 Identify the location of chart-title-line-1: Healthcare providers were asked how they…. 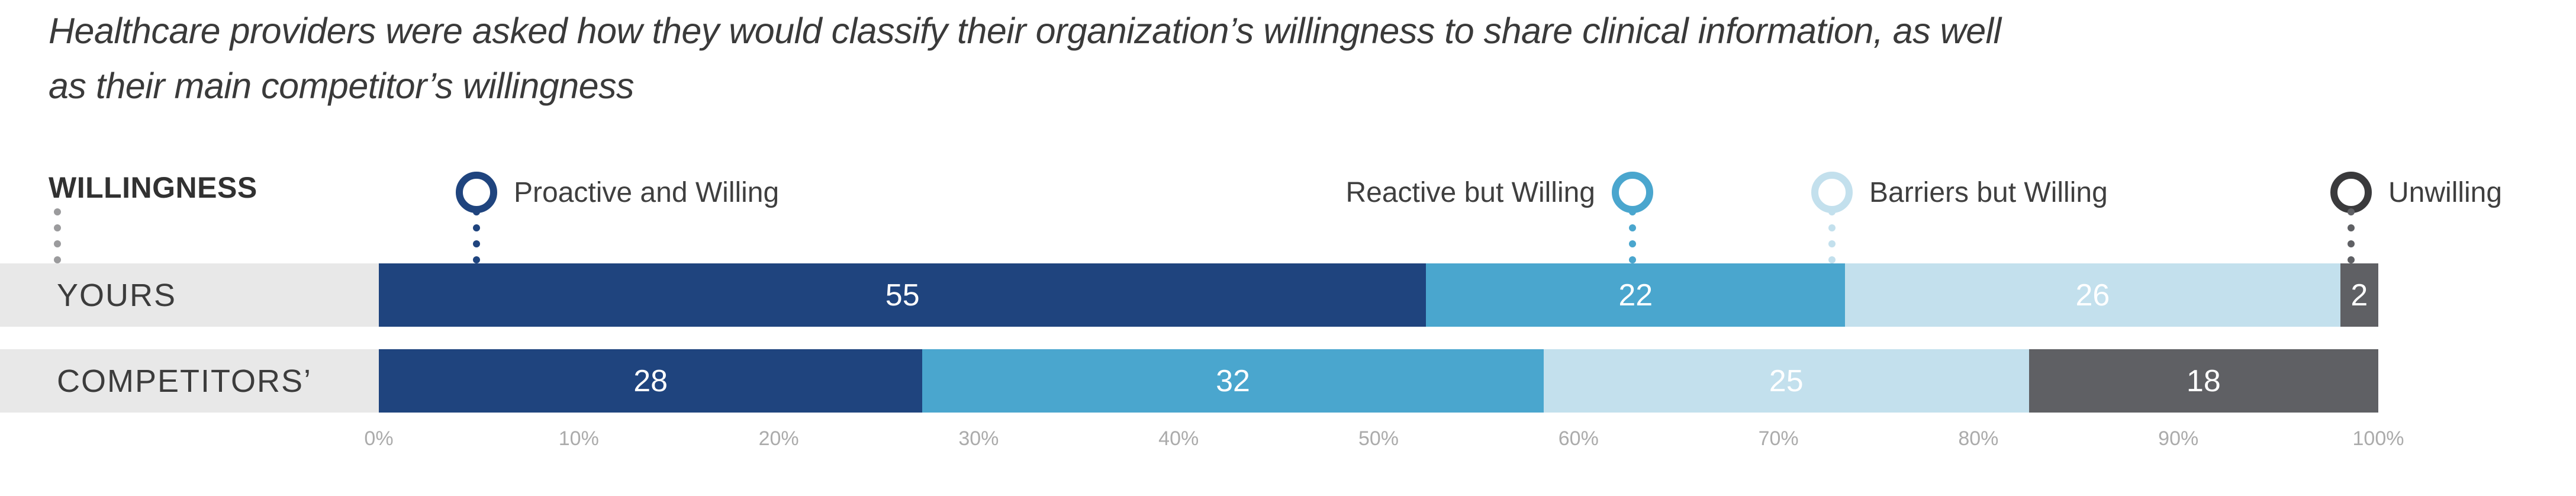
(1025, 31).